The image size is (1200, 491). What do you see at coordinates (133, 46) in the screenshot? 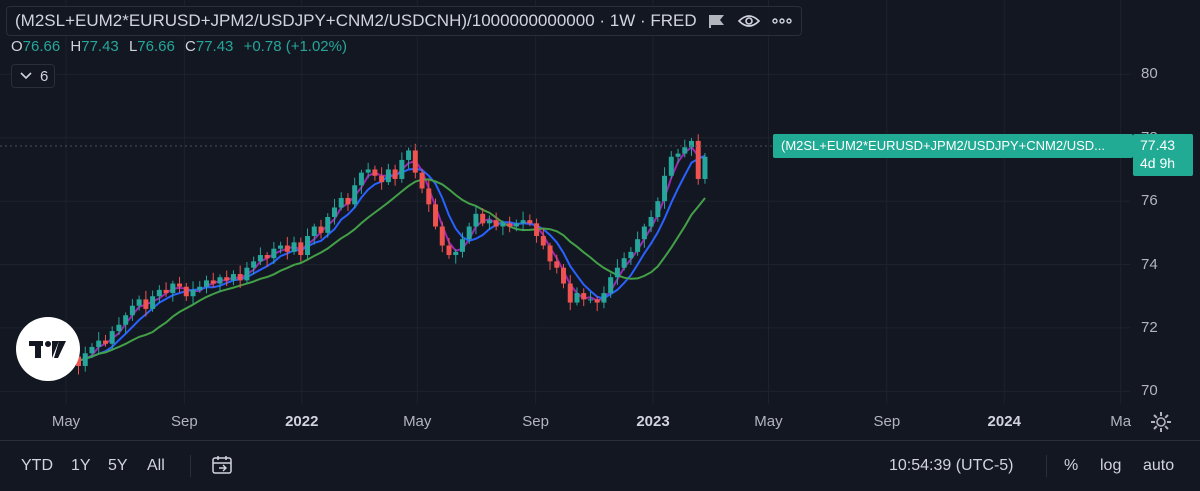
I see `low-label: L` at bounding box center [133, 46].